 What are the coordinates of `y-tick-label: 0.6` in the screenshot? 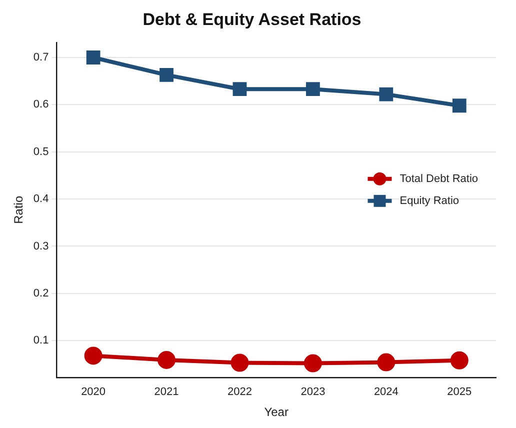 It's located at (41, 104).